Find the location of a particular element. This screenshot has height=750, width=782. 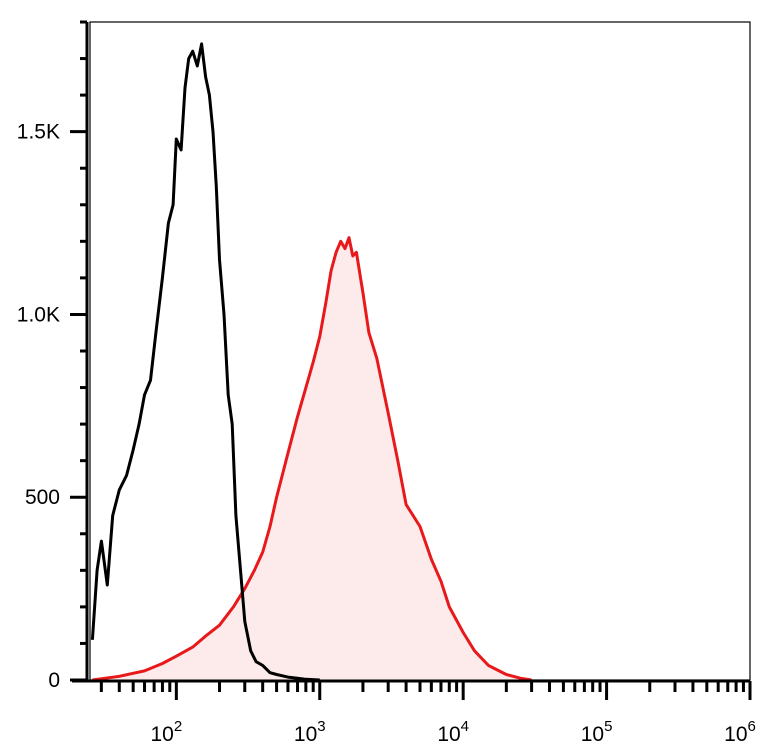

x-tick-label: 10⁵ is located at coordinates (597, 732).